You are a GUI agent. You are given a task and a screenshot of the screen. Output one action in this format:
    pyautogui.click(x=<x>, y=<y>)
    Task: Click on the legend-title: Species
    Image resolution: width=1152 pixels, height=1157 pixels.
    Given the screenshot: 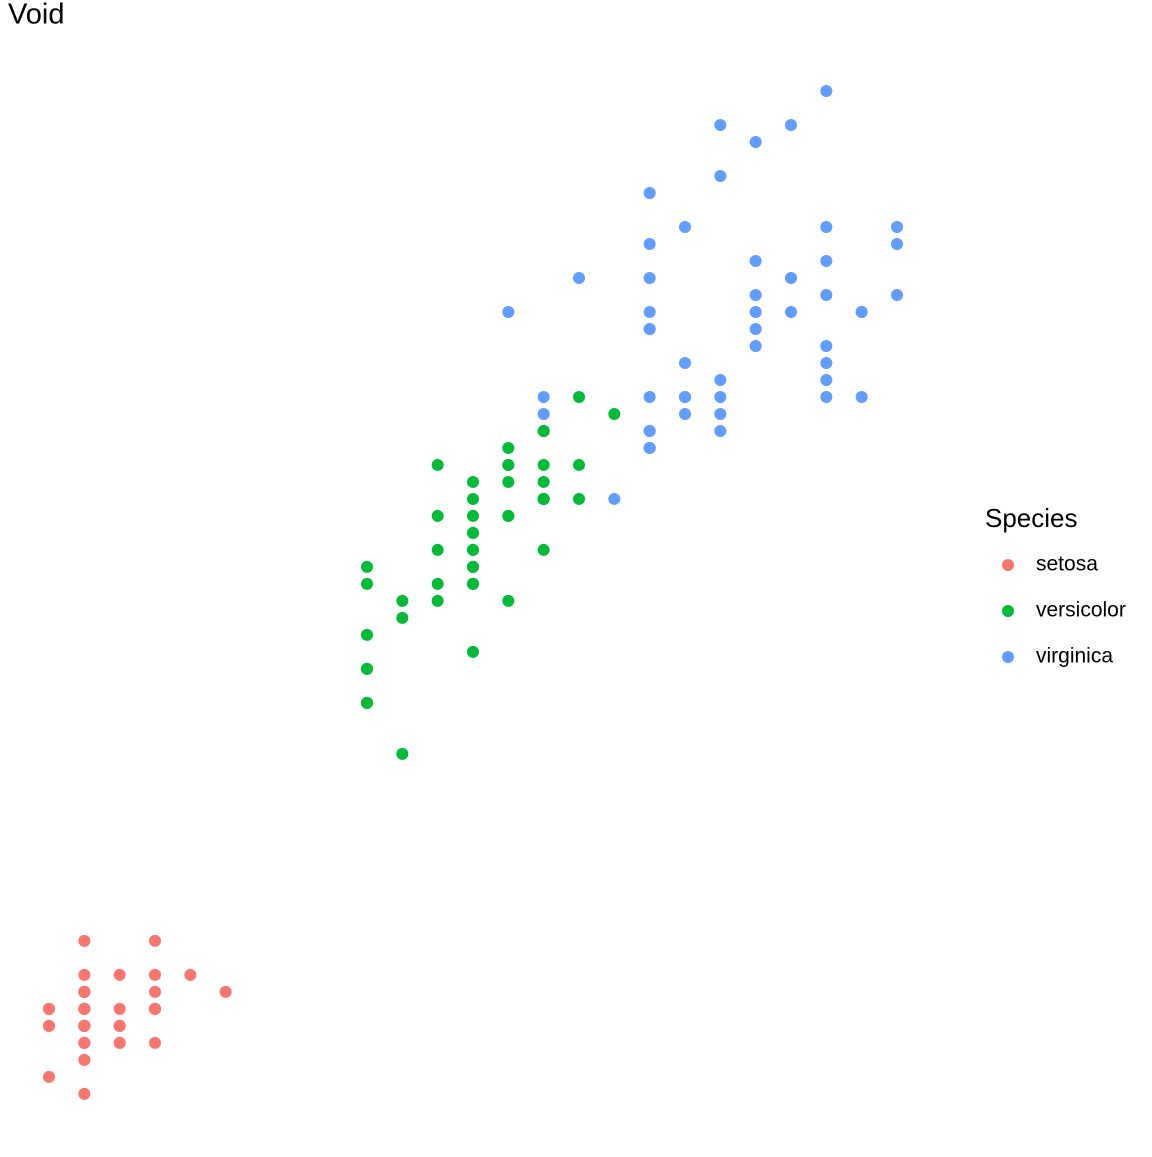 What is the action you would take?
    pyautogui.click(x=1031, y=518)
    